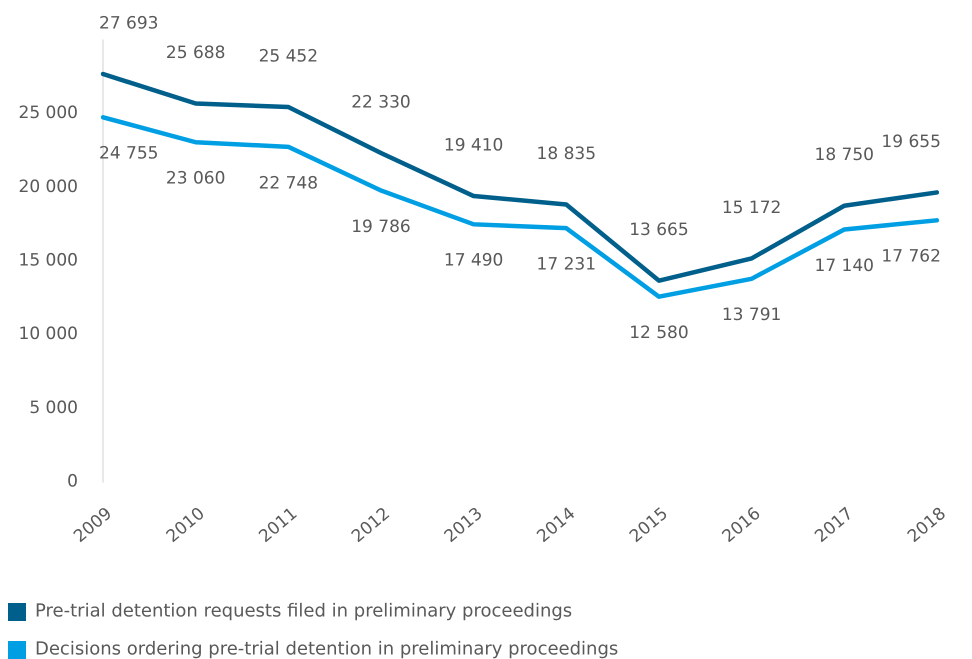 This screenshot has width=972, height=659. I want to click on data-label: 13 665, so click(659, 230).